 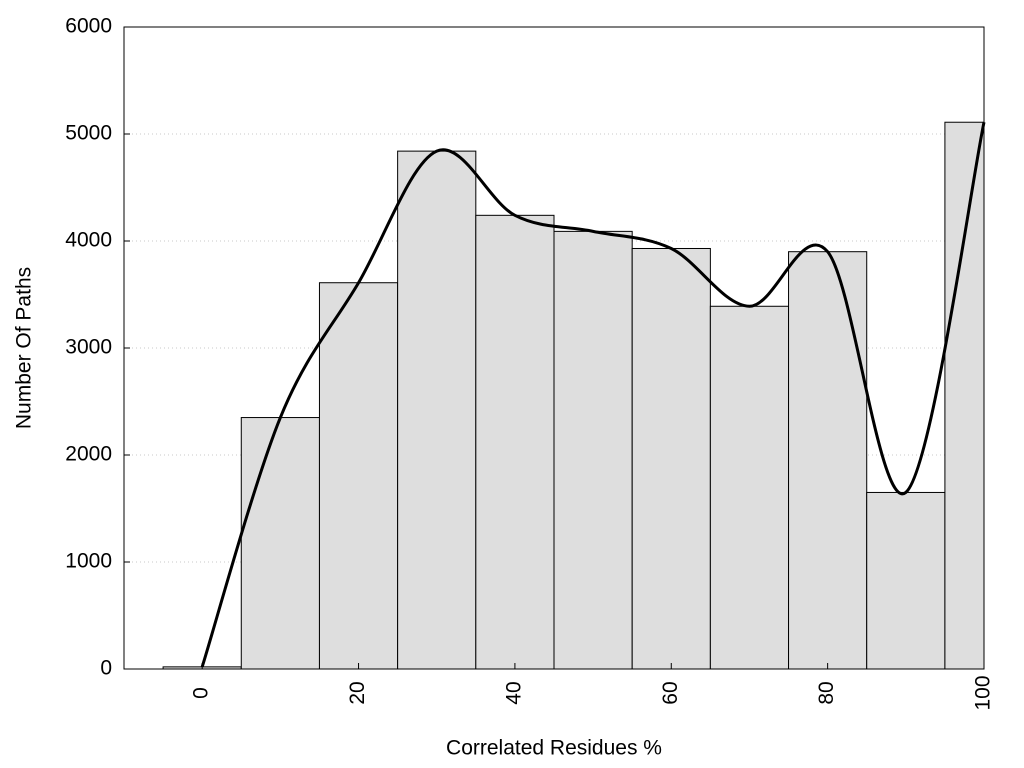 What do you see at coordinates (88, 347) in the screenshot?
I see `y-tick-label: 3000` at bounding box center [88, 347].